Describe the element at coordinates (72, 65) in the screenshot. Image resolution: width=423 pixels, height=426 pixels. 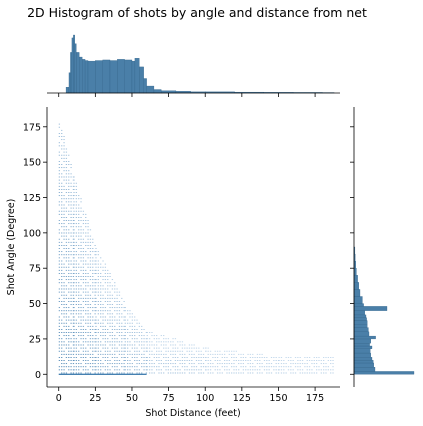
I see `x-marginal-bar` at that location.